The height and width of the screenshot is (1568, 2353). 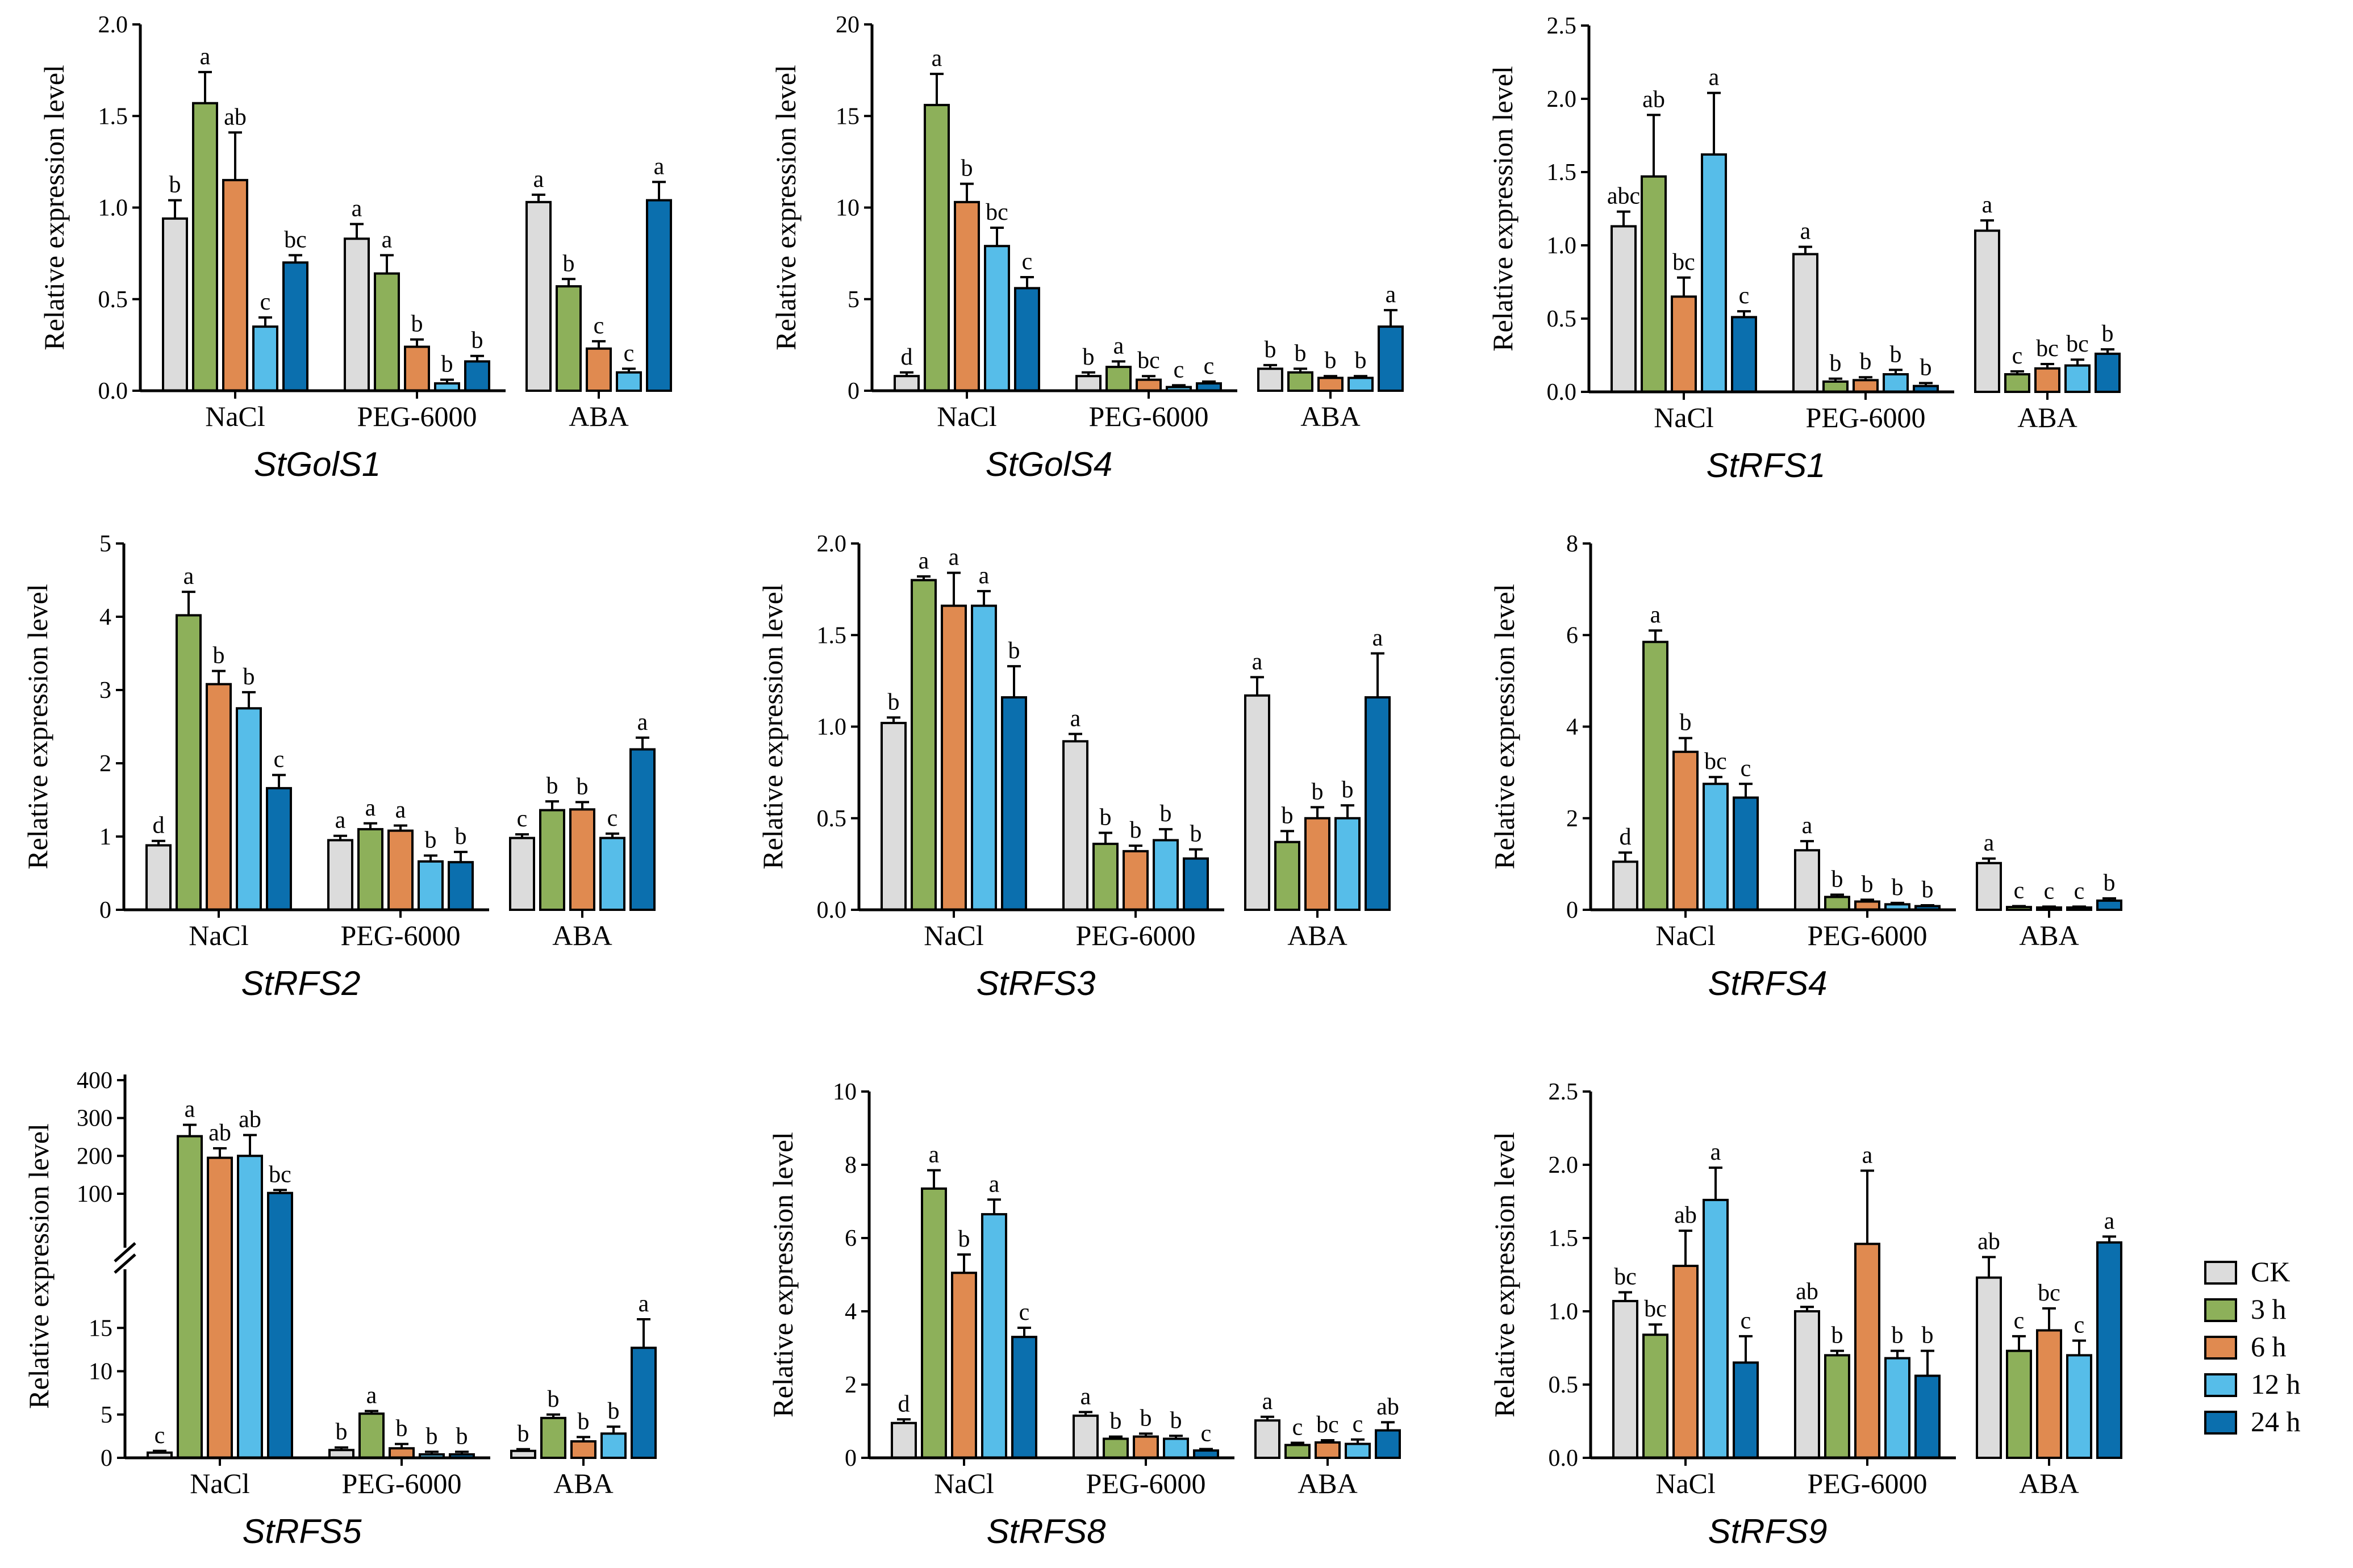 What do you see at coordinates (105, 544) in the screenshot?
I see `y-tick-label: 5` at bounding box center [105, 544].